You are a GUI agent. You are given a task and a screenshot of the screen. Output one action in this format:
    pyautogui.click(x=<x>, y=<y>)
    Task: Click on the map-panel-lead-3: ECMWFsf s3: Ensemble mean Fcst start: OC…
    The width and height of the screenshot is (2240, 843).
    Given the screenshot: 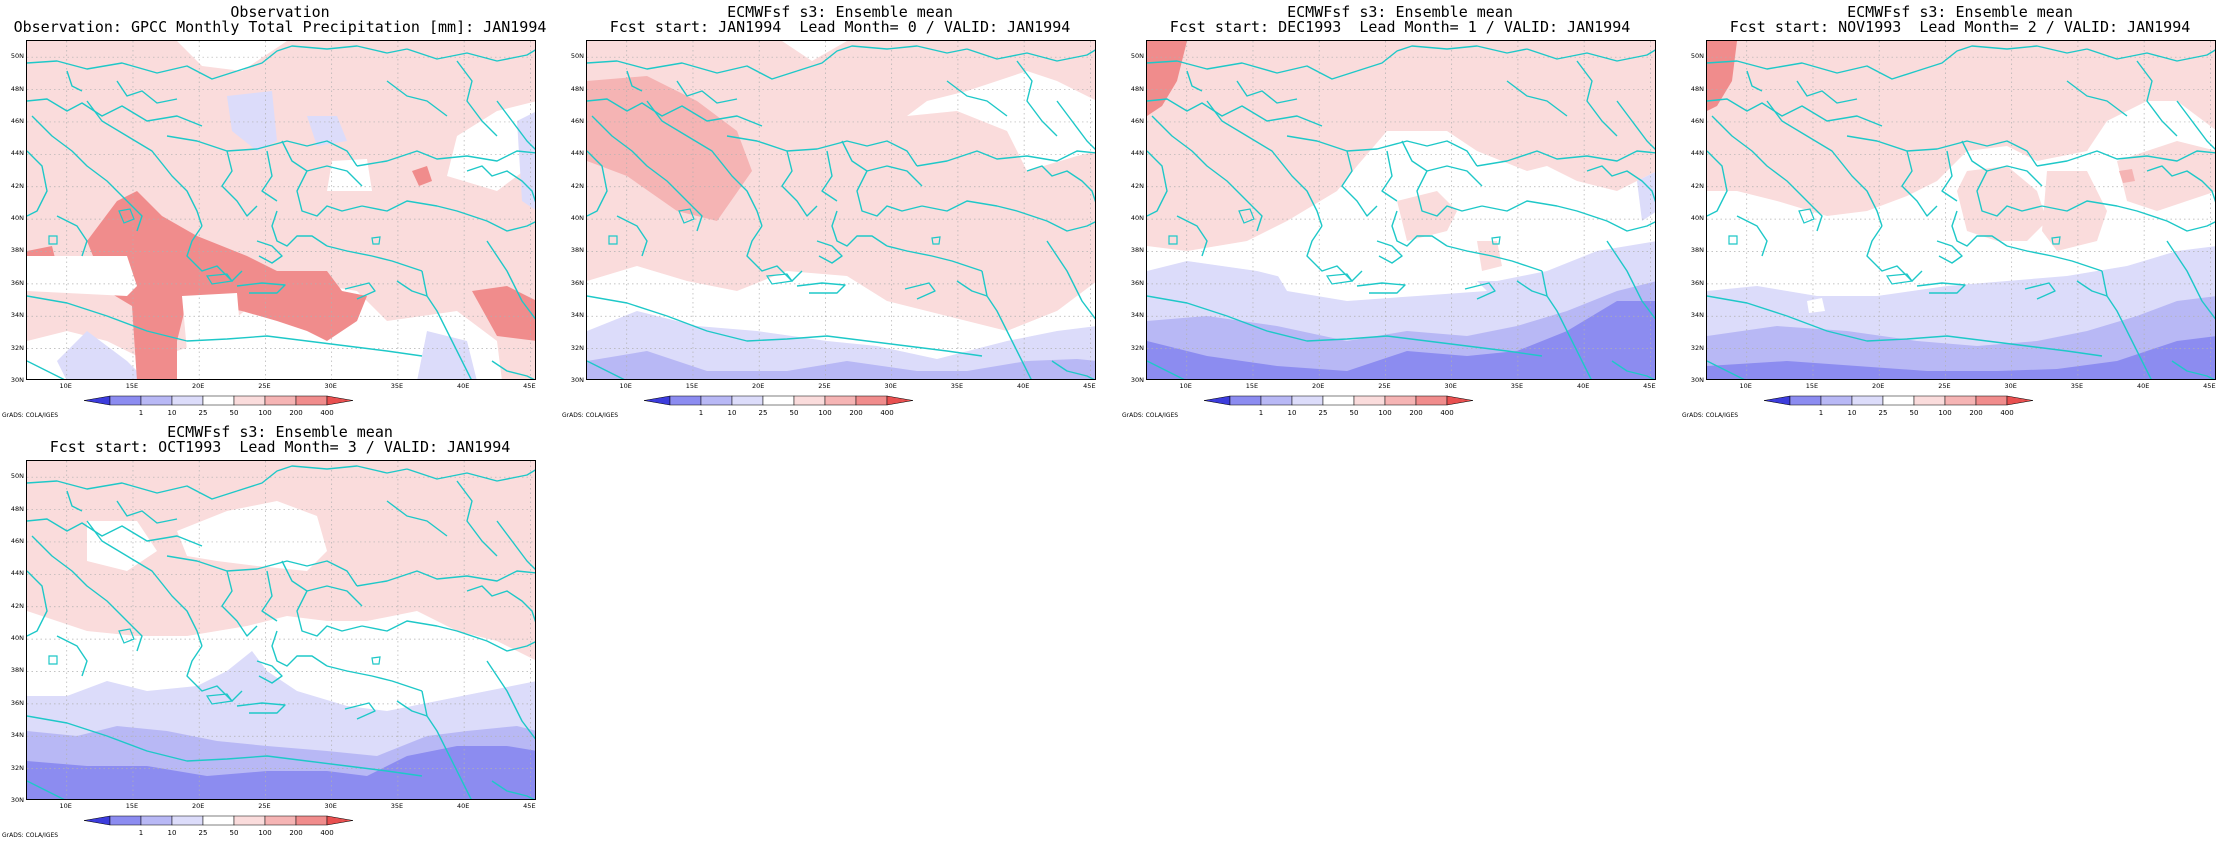 What is the action you would take?
    pyautogui.click(x=280, y=630)
    